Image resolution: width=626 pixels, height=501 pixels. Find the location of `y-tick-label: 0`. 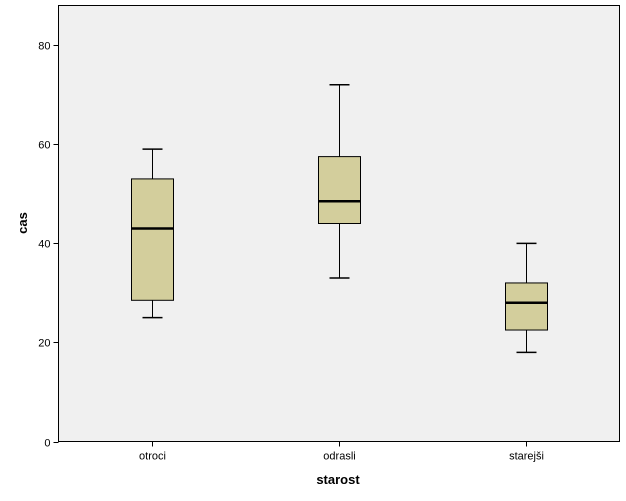

y-tick-label: 0 is located at coordinates (47, 444).